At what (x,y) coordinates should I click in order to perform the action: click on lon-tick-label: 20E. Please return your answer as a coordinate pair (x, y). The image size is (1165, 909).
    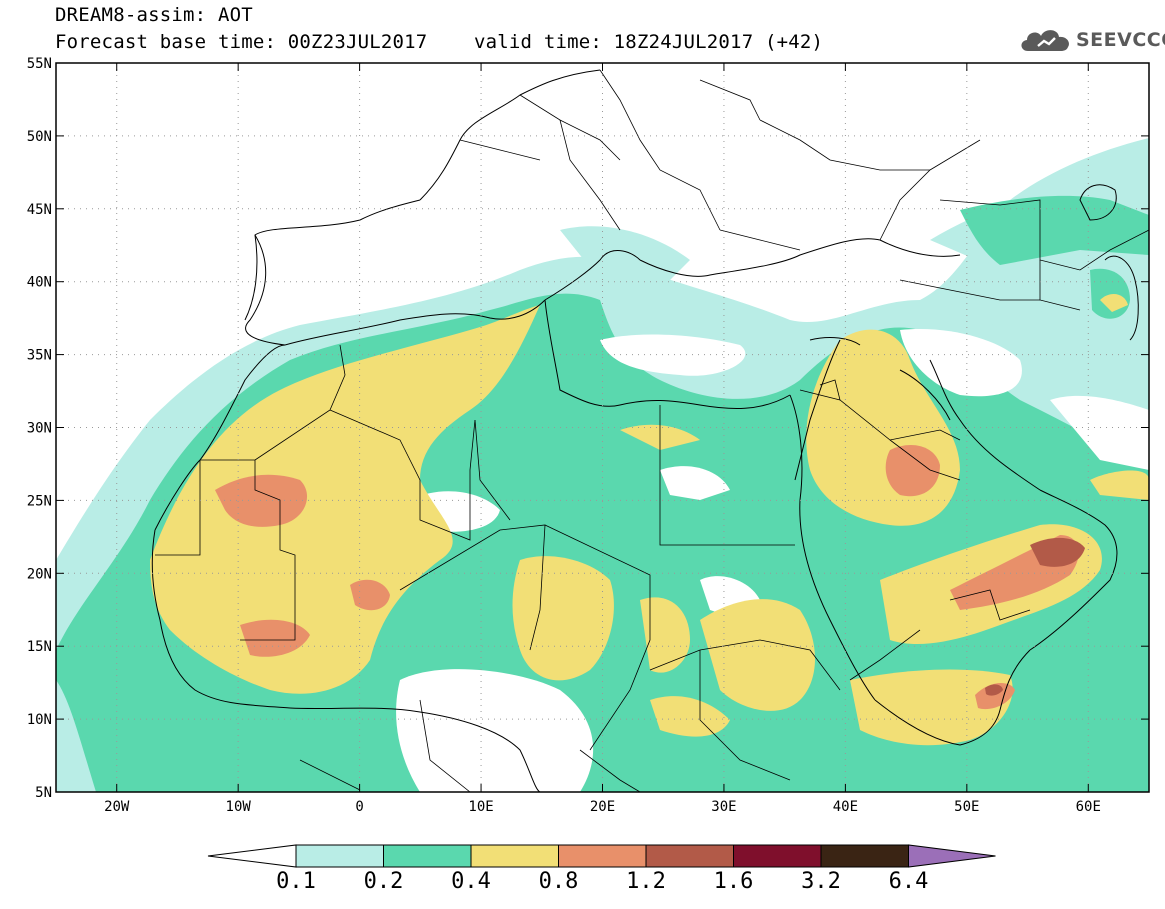
    Looking at the image, I should click on (602, 807).